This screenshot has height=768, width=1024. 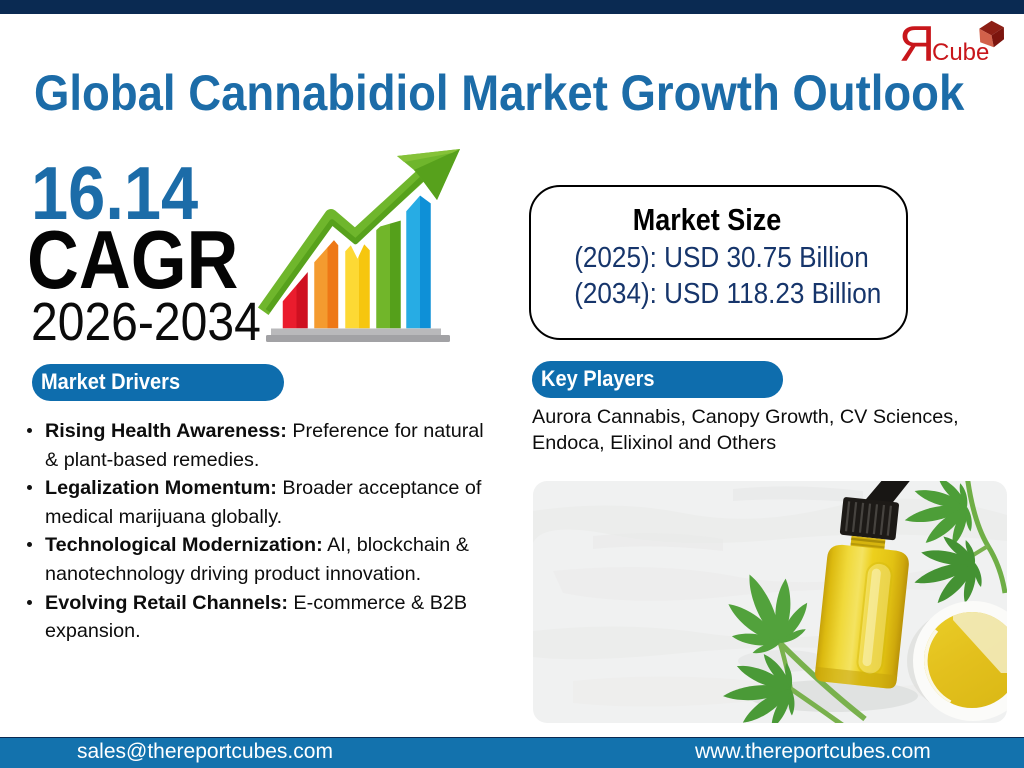 What do you see at coordinates (917, 41) in the screenshot?
I see `svg-text: R` at bounding box center [917, 41].